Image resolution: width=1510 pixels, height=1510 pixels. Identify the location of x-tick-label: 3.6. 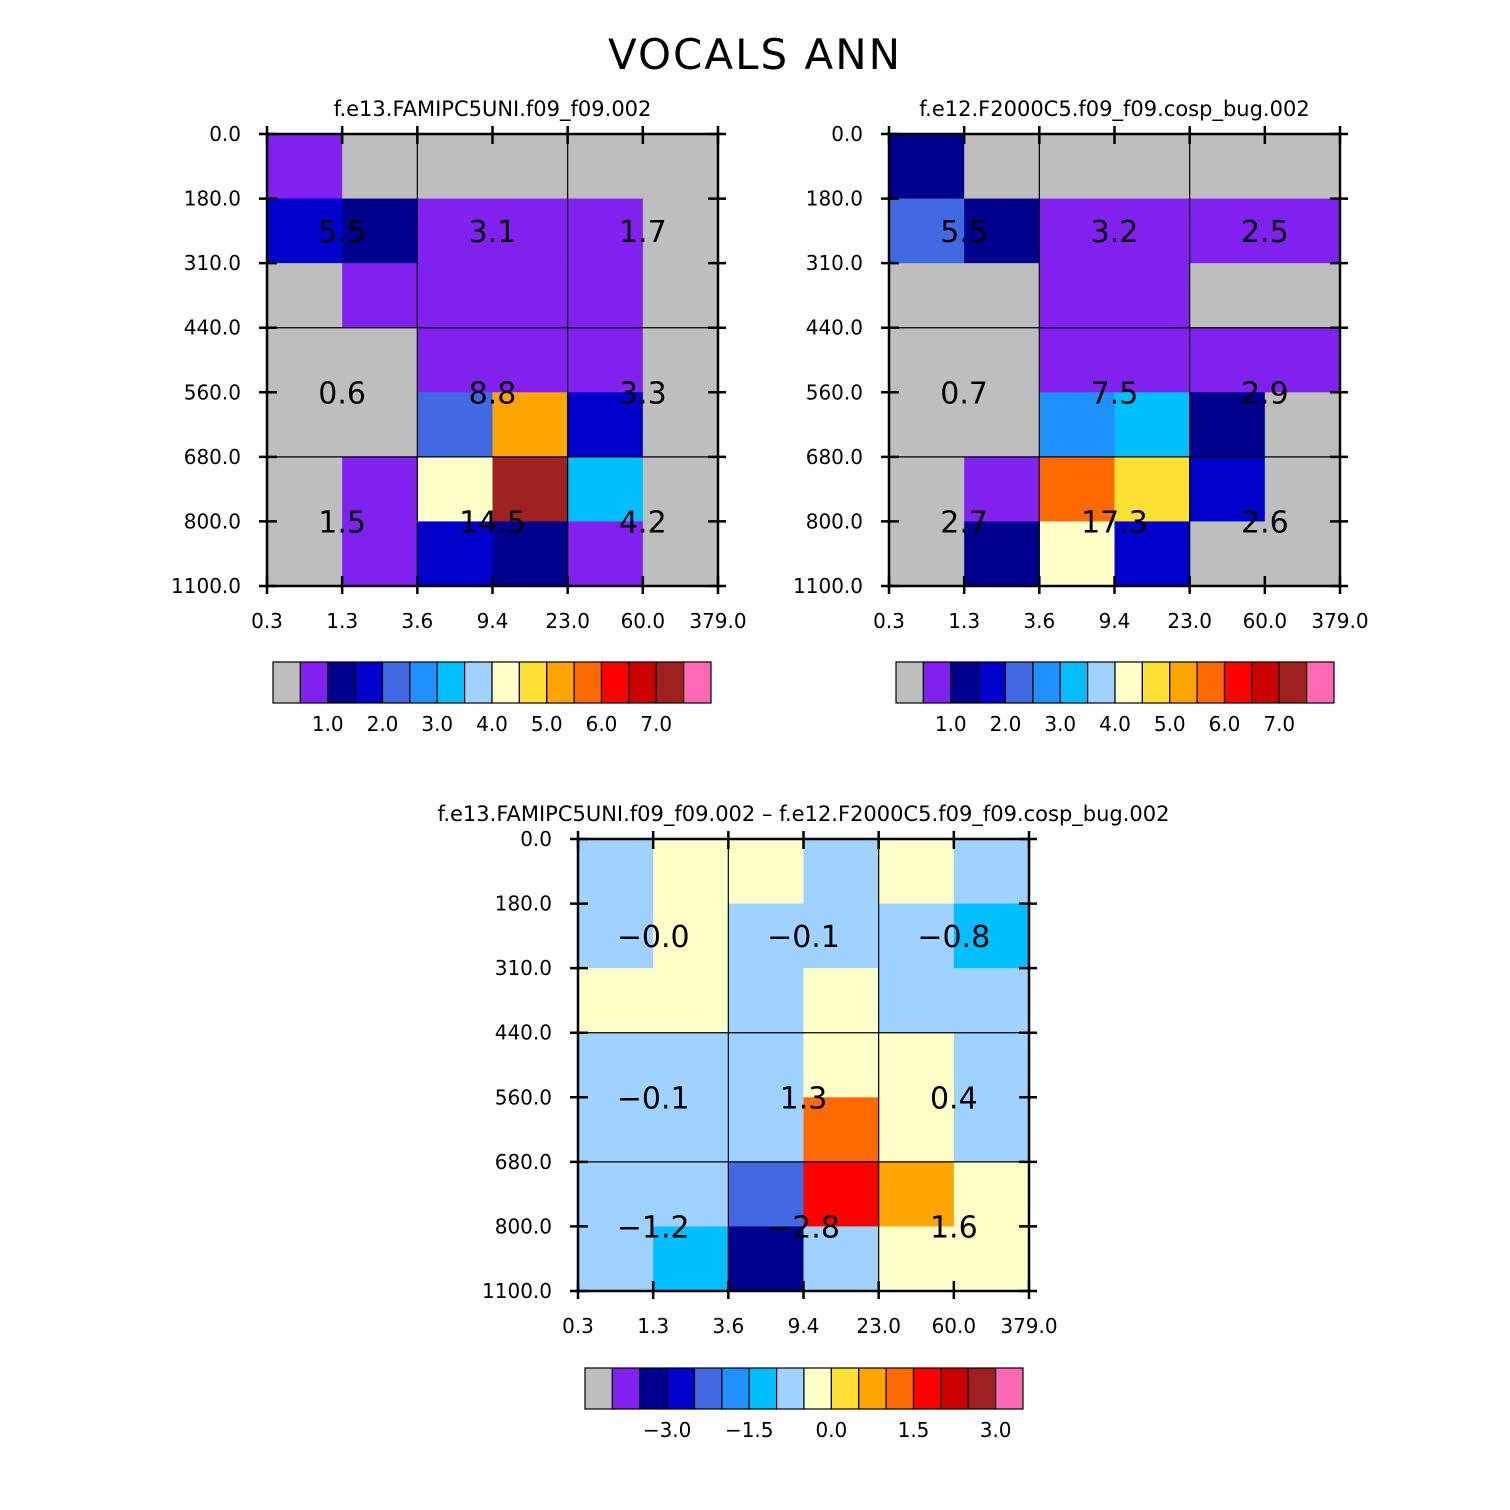
(1039, 621).